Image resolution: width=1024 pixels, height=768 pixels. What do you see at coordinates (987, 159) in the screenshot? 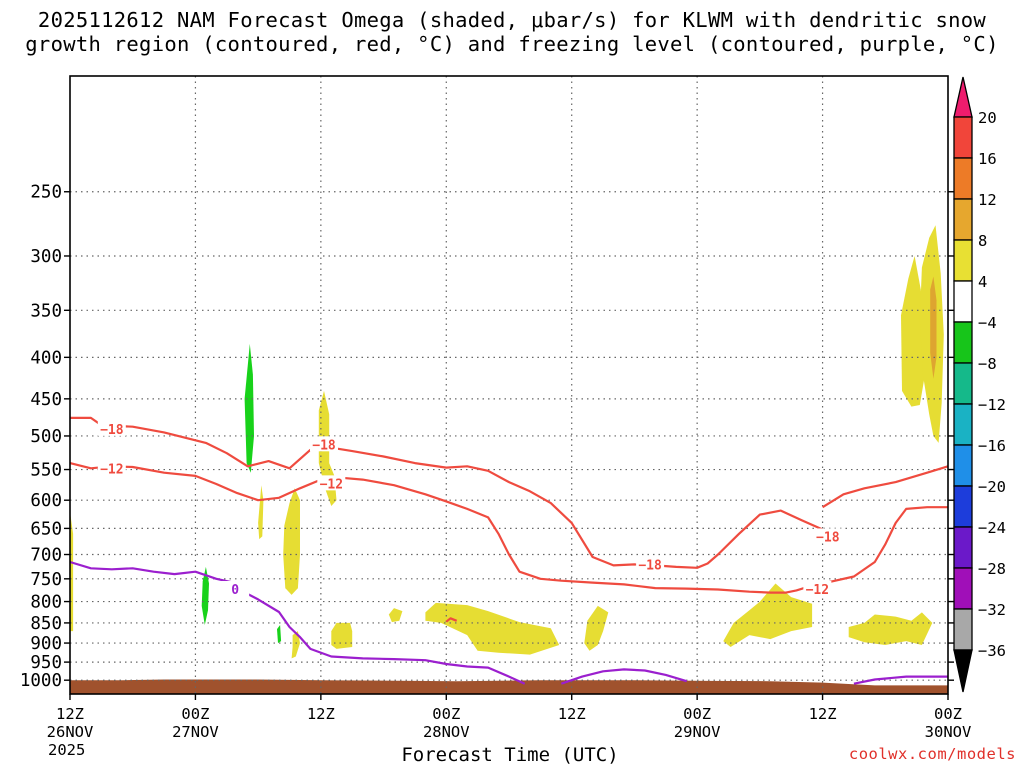
I see `colorbar-label: 16` at bounding box center [987, 159].